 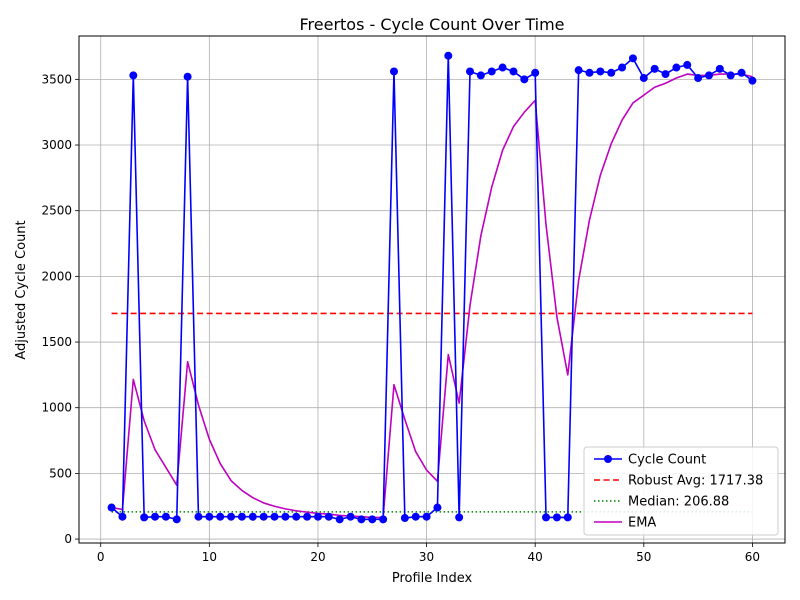 I want to click on legend-entry: Cycle Count, so click(x=650, y=460).